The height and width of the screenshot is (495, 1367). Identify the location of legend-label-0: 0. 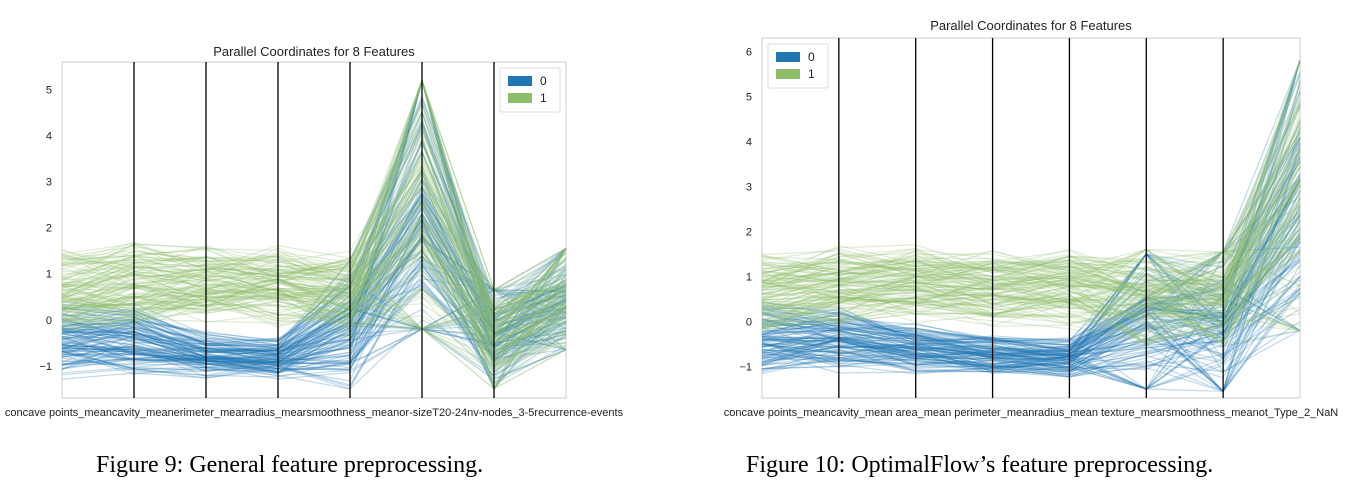
(811, 57).